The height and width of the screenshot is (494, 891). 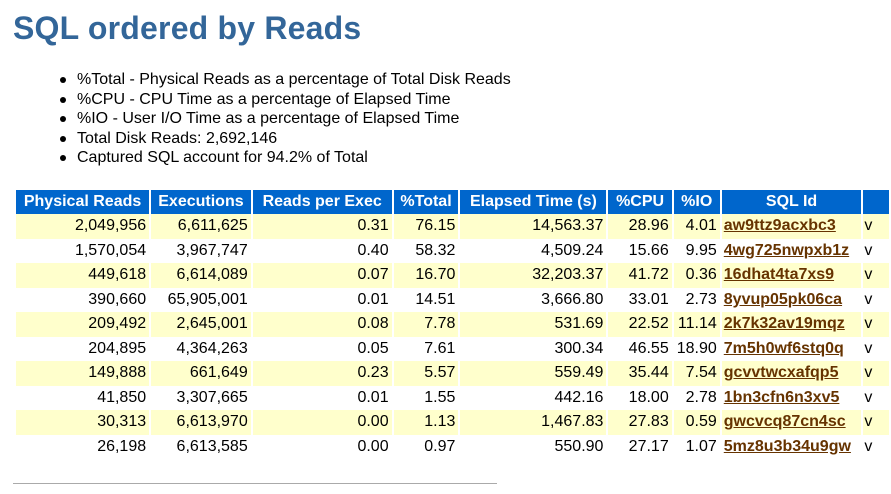 I want to click on cell-physical-reads: 209,492, so click(x=83, y=324).